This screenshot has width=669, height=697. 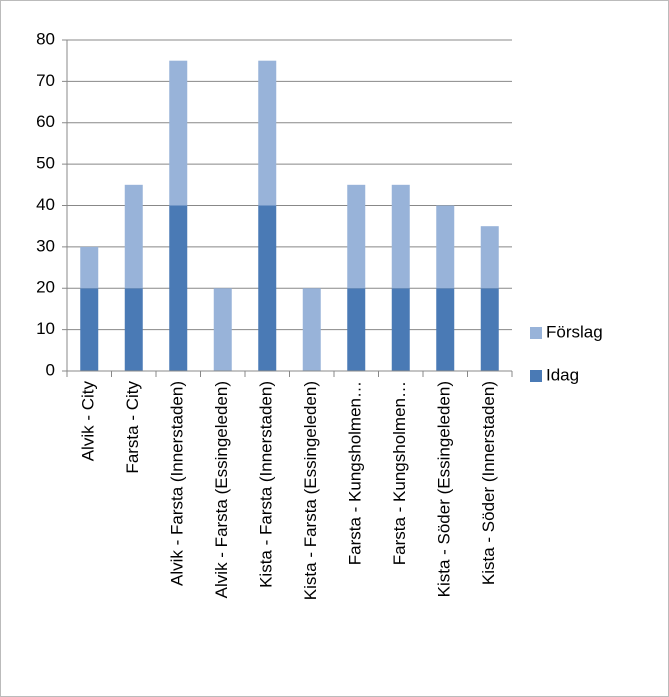 I want to click on y-tick-label: 20, so click(x=45, y=287).